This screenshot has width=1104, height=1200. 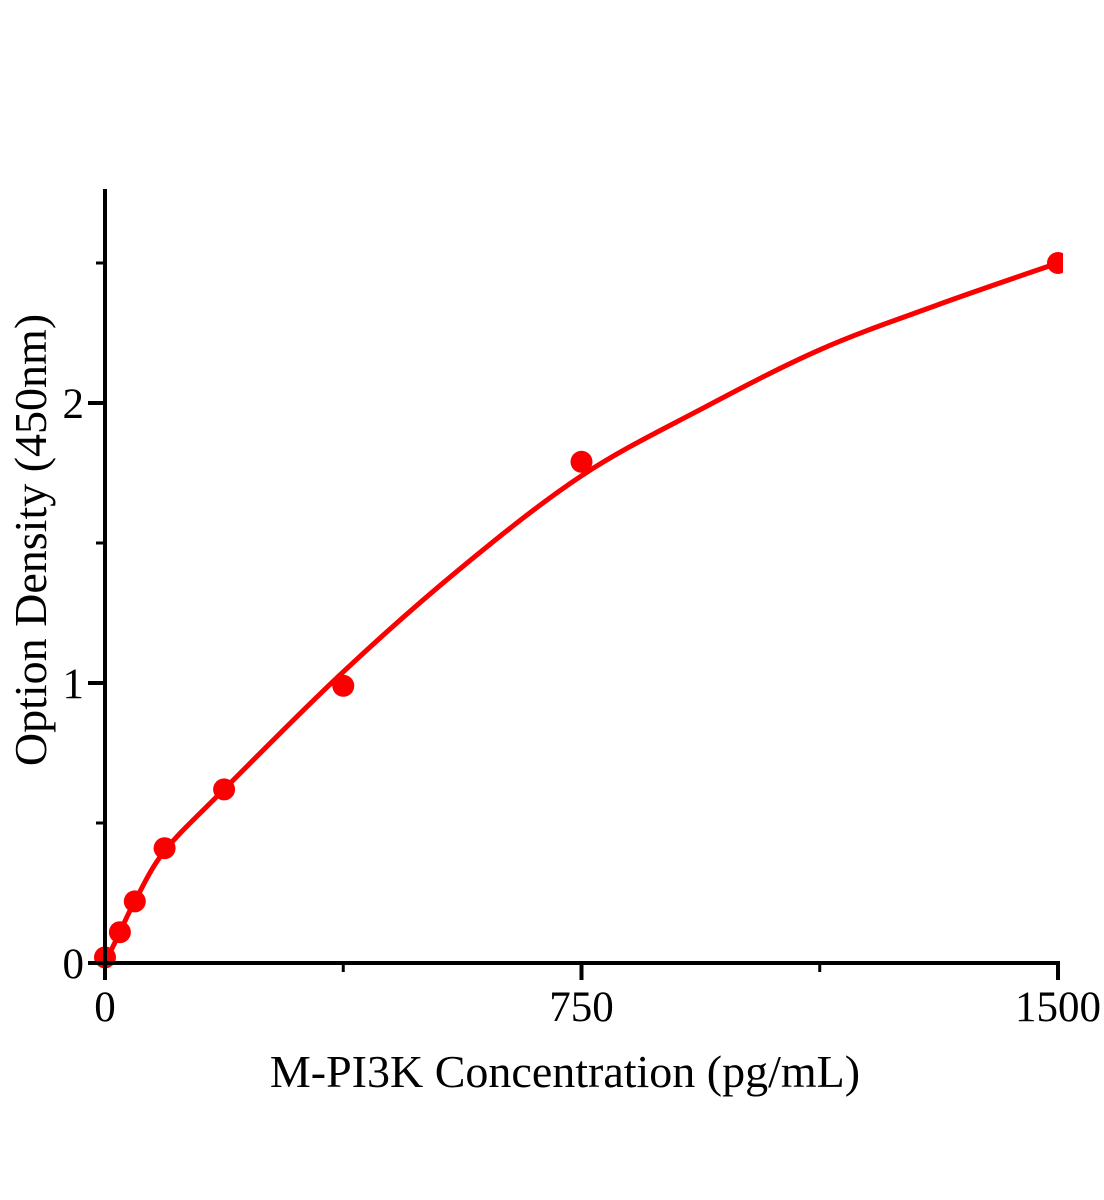 What do you see at coordinates (565, 1071) in the screenshot?
I see `x-axis-title: M-PI3K Concentration (pg/mL)` at bounding box center [565, 1071].